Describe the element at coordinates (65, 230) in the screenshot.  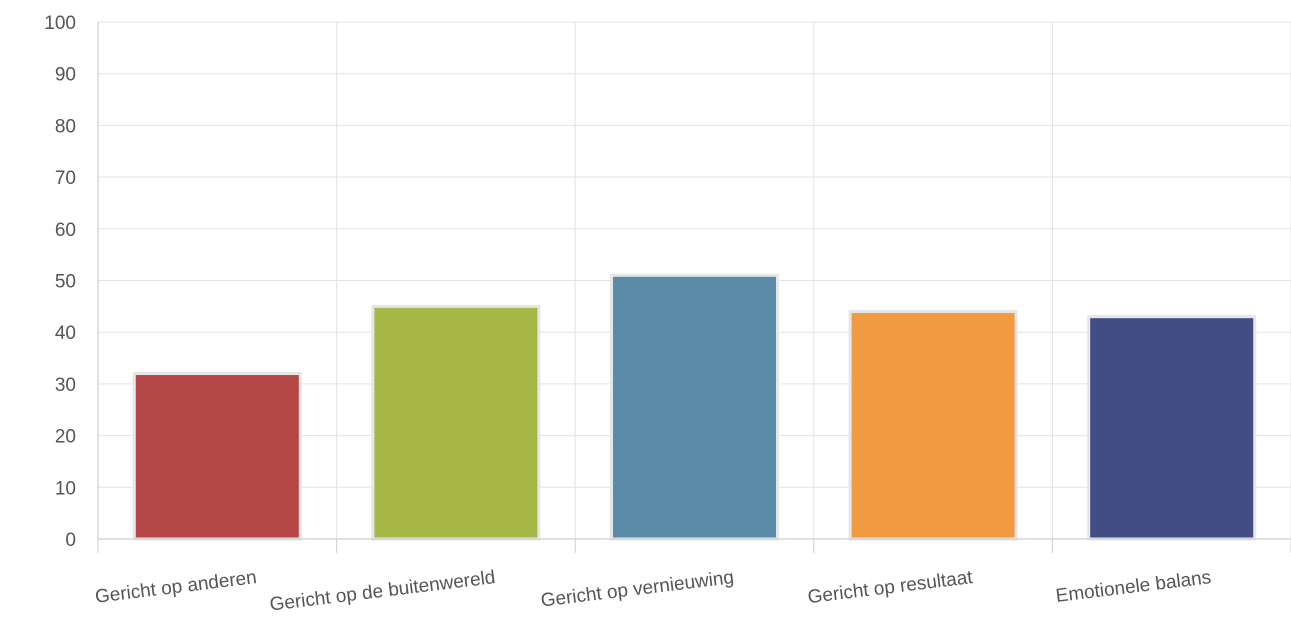
I see `y-tick-label: 60` at that location.